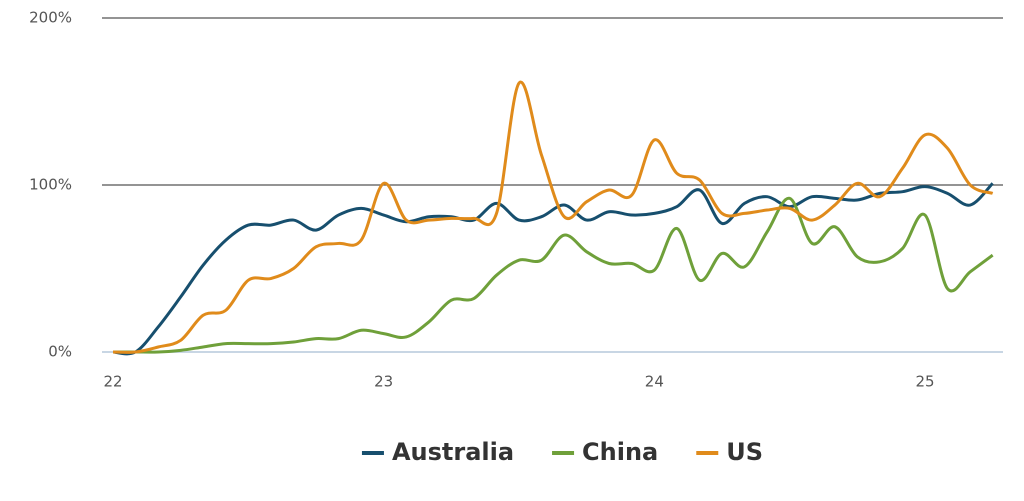 This screenshot has height=501, width=1024. Describe the element at coordinates (620, 452) in the screenshot. I see `legend-label: China` at that location.